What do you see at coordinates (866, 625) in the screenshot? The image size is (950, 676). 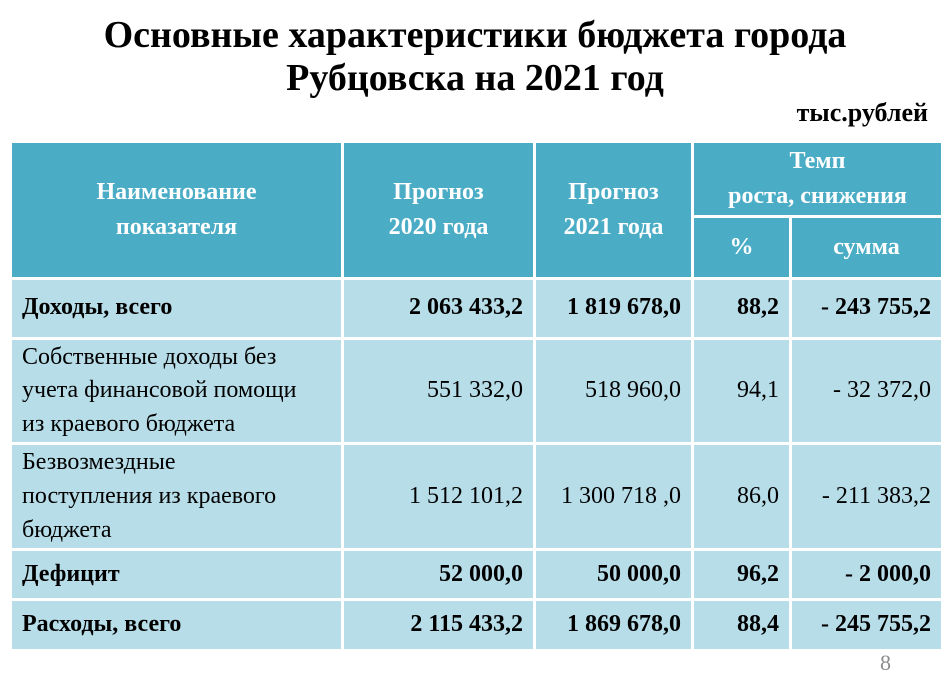 I see `cell-growth-sum: - 245 755,2` at bounding box center [866, 625].